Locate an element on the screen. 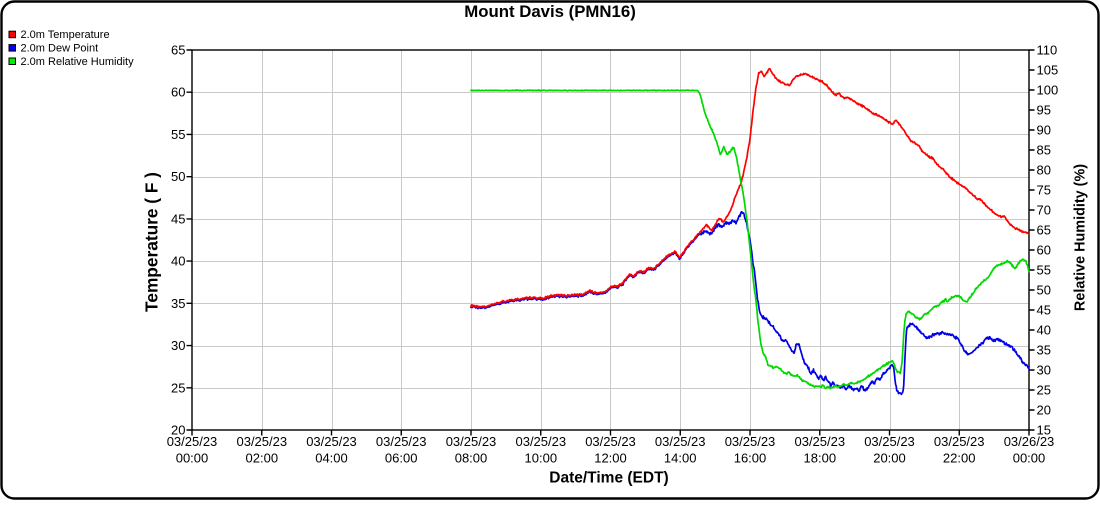 The image size is (1100, 505). svg-text: 02:00 is located at coordinates (262, 458).